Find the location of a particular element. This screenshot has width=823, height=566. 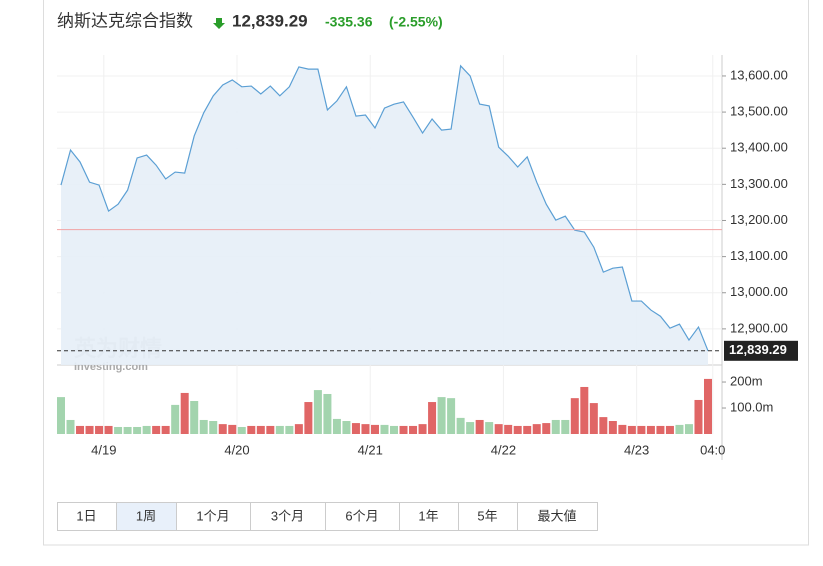

x-tick-label: 4/19 is located at coordinates (103, 449).